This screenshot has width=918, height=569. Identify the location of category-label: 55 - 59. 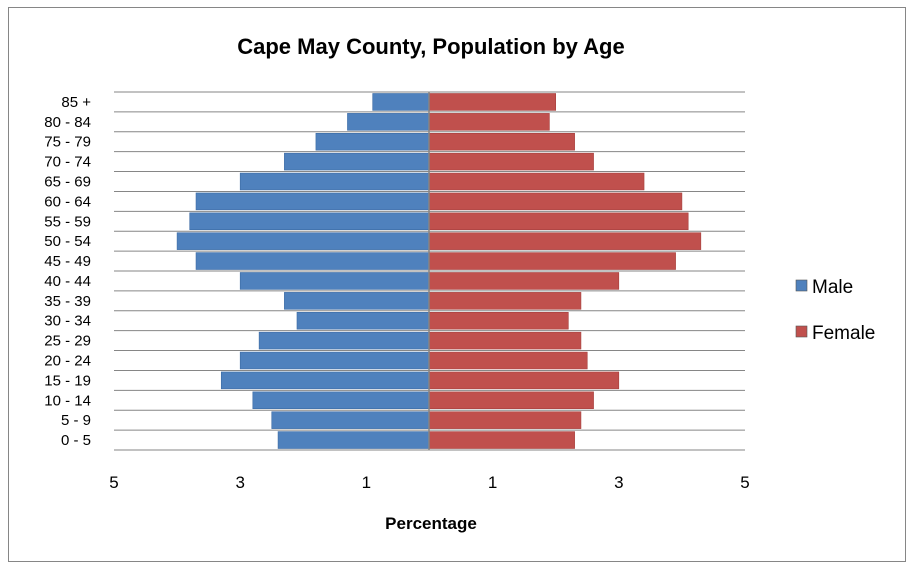
(67, 221).